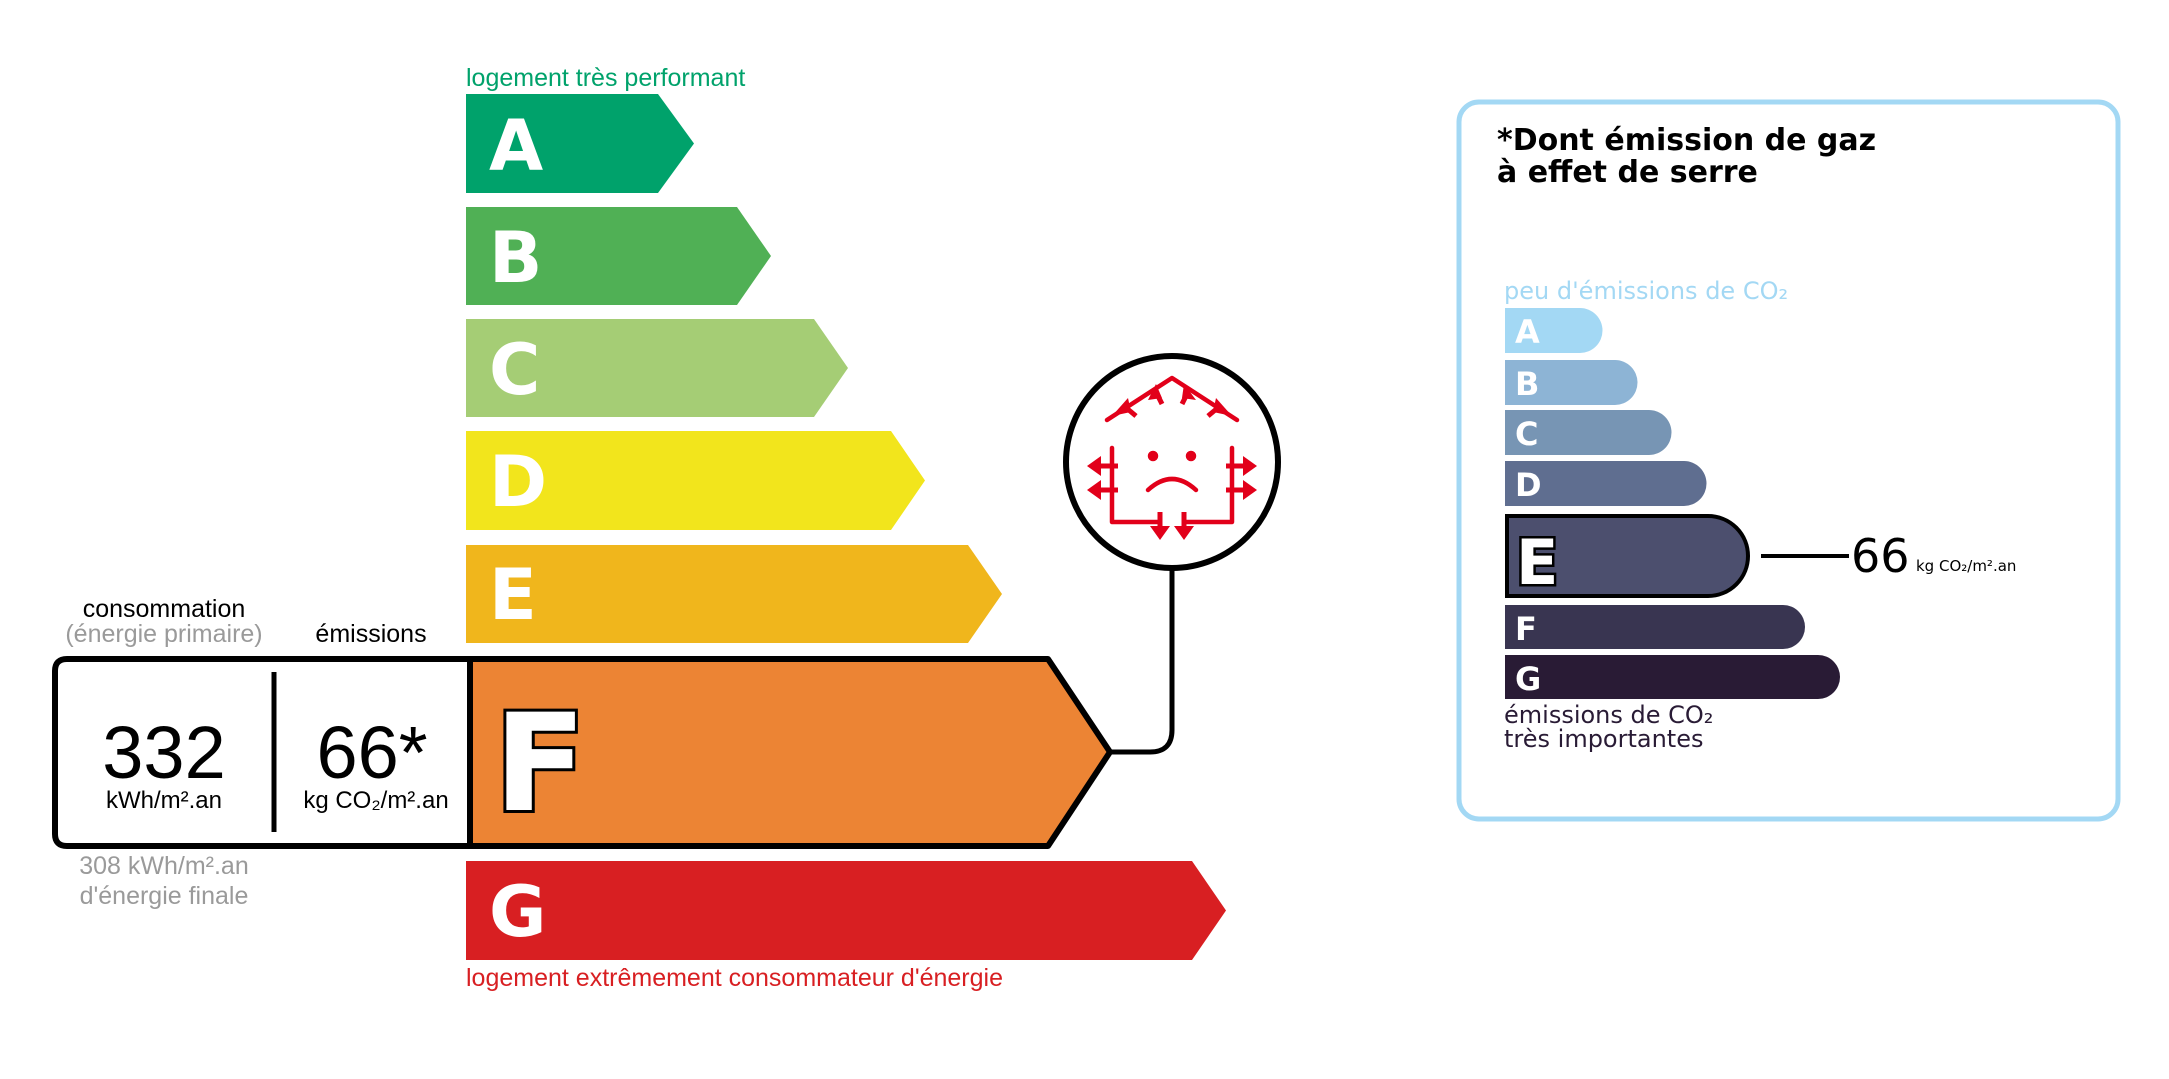  I want to click on energy-class-a: A, so click(580, 143).